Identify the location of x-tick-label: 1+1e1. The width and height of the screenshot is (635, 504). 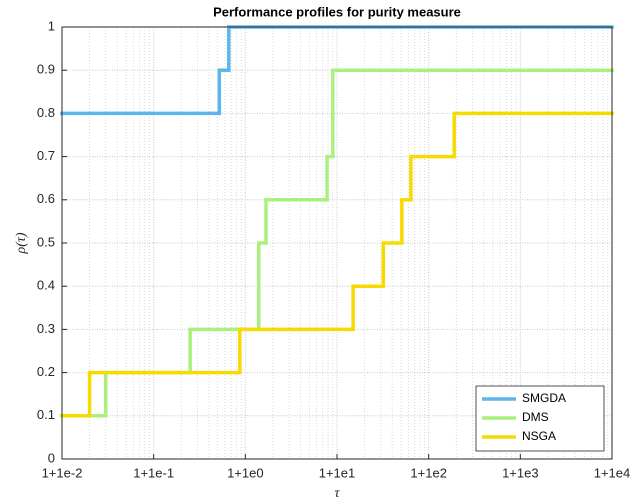
(337, 472).